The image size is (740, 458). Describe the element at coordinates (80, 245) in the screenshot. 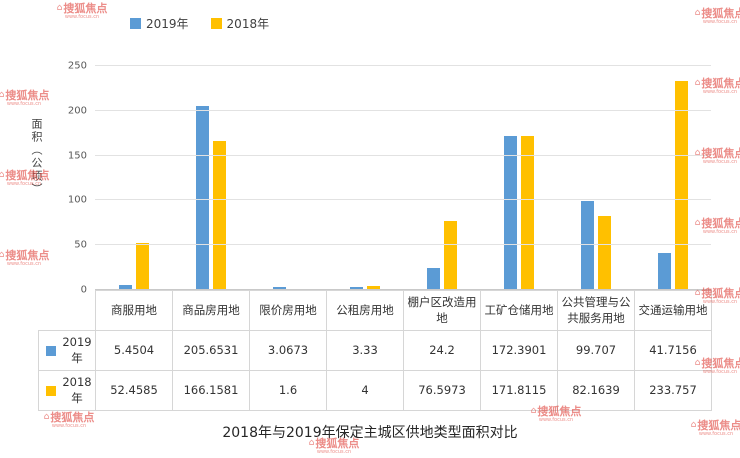

I see `y-axis-tick-label: 50` at that location.